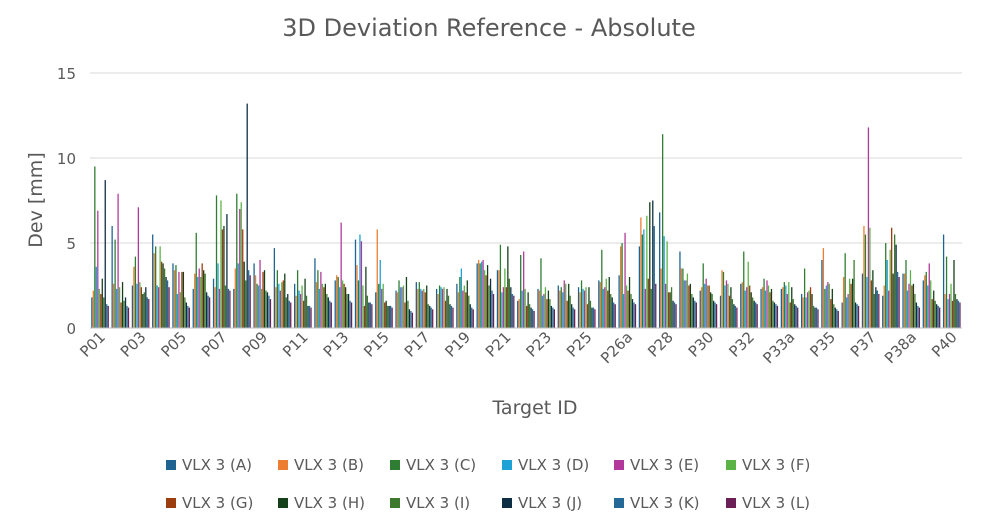  I want to click on chart-title: 3D Deviation Reference - Absolute, so click(488, 28).